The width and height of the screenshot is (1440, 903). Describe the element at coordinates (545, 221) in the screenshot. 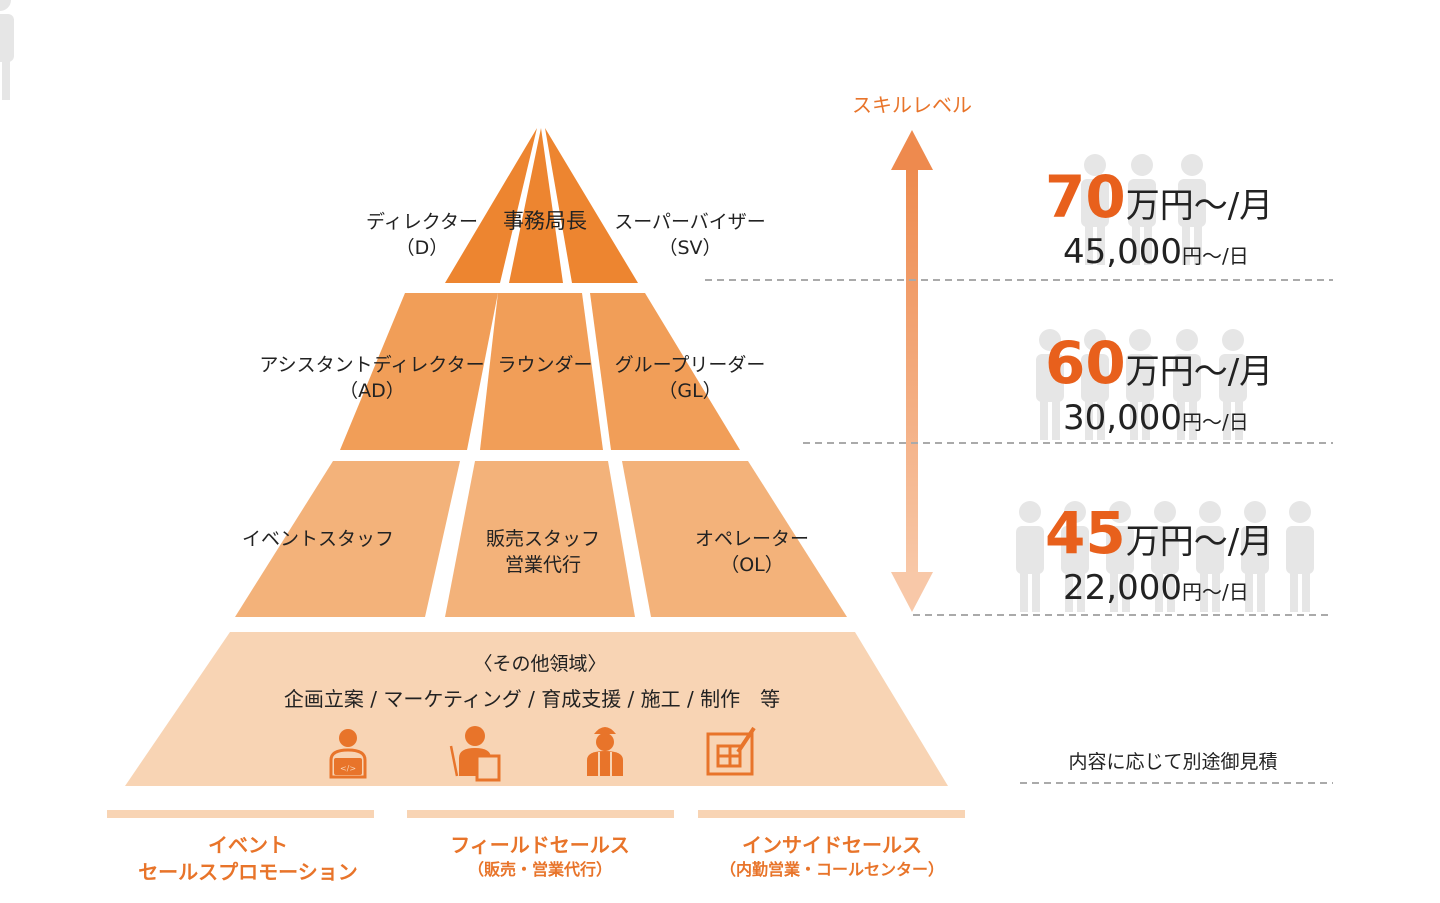

I see `label-secretary-general: 事務局長` at that location.